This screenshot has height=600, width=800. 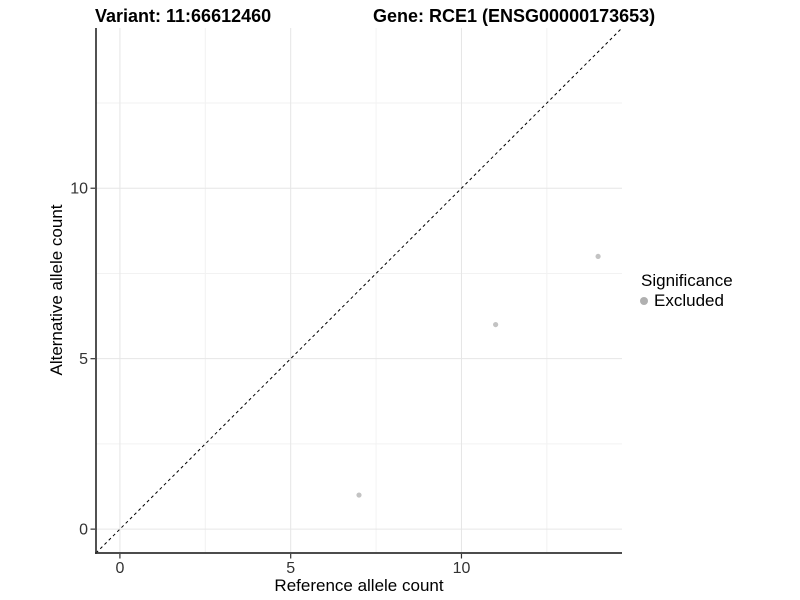 I want to click on legend-item-label: Excluded, so click(x=689, y=300).